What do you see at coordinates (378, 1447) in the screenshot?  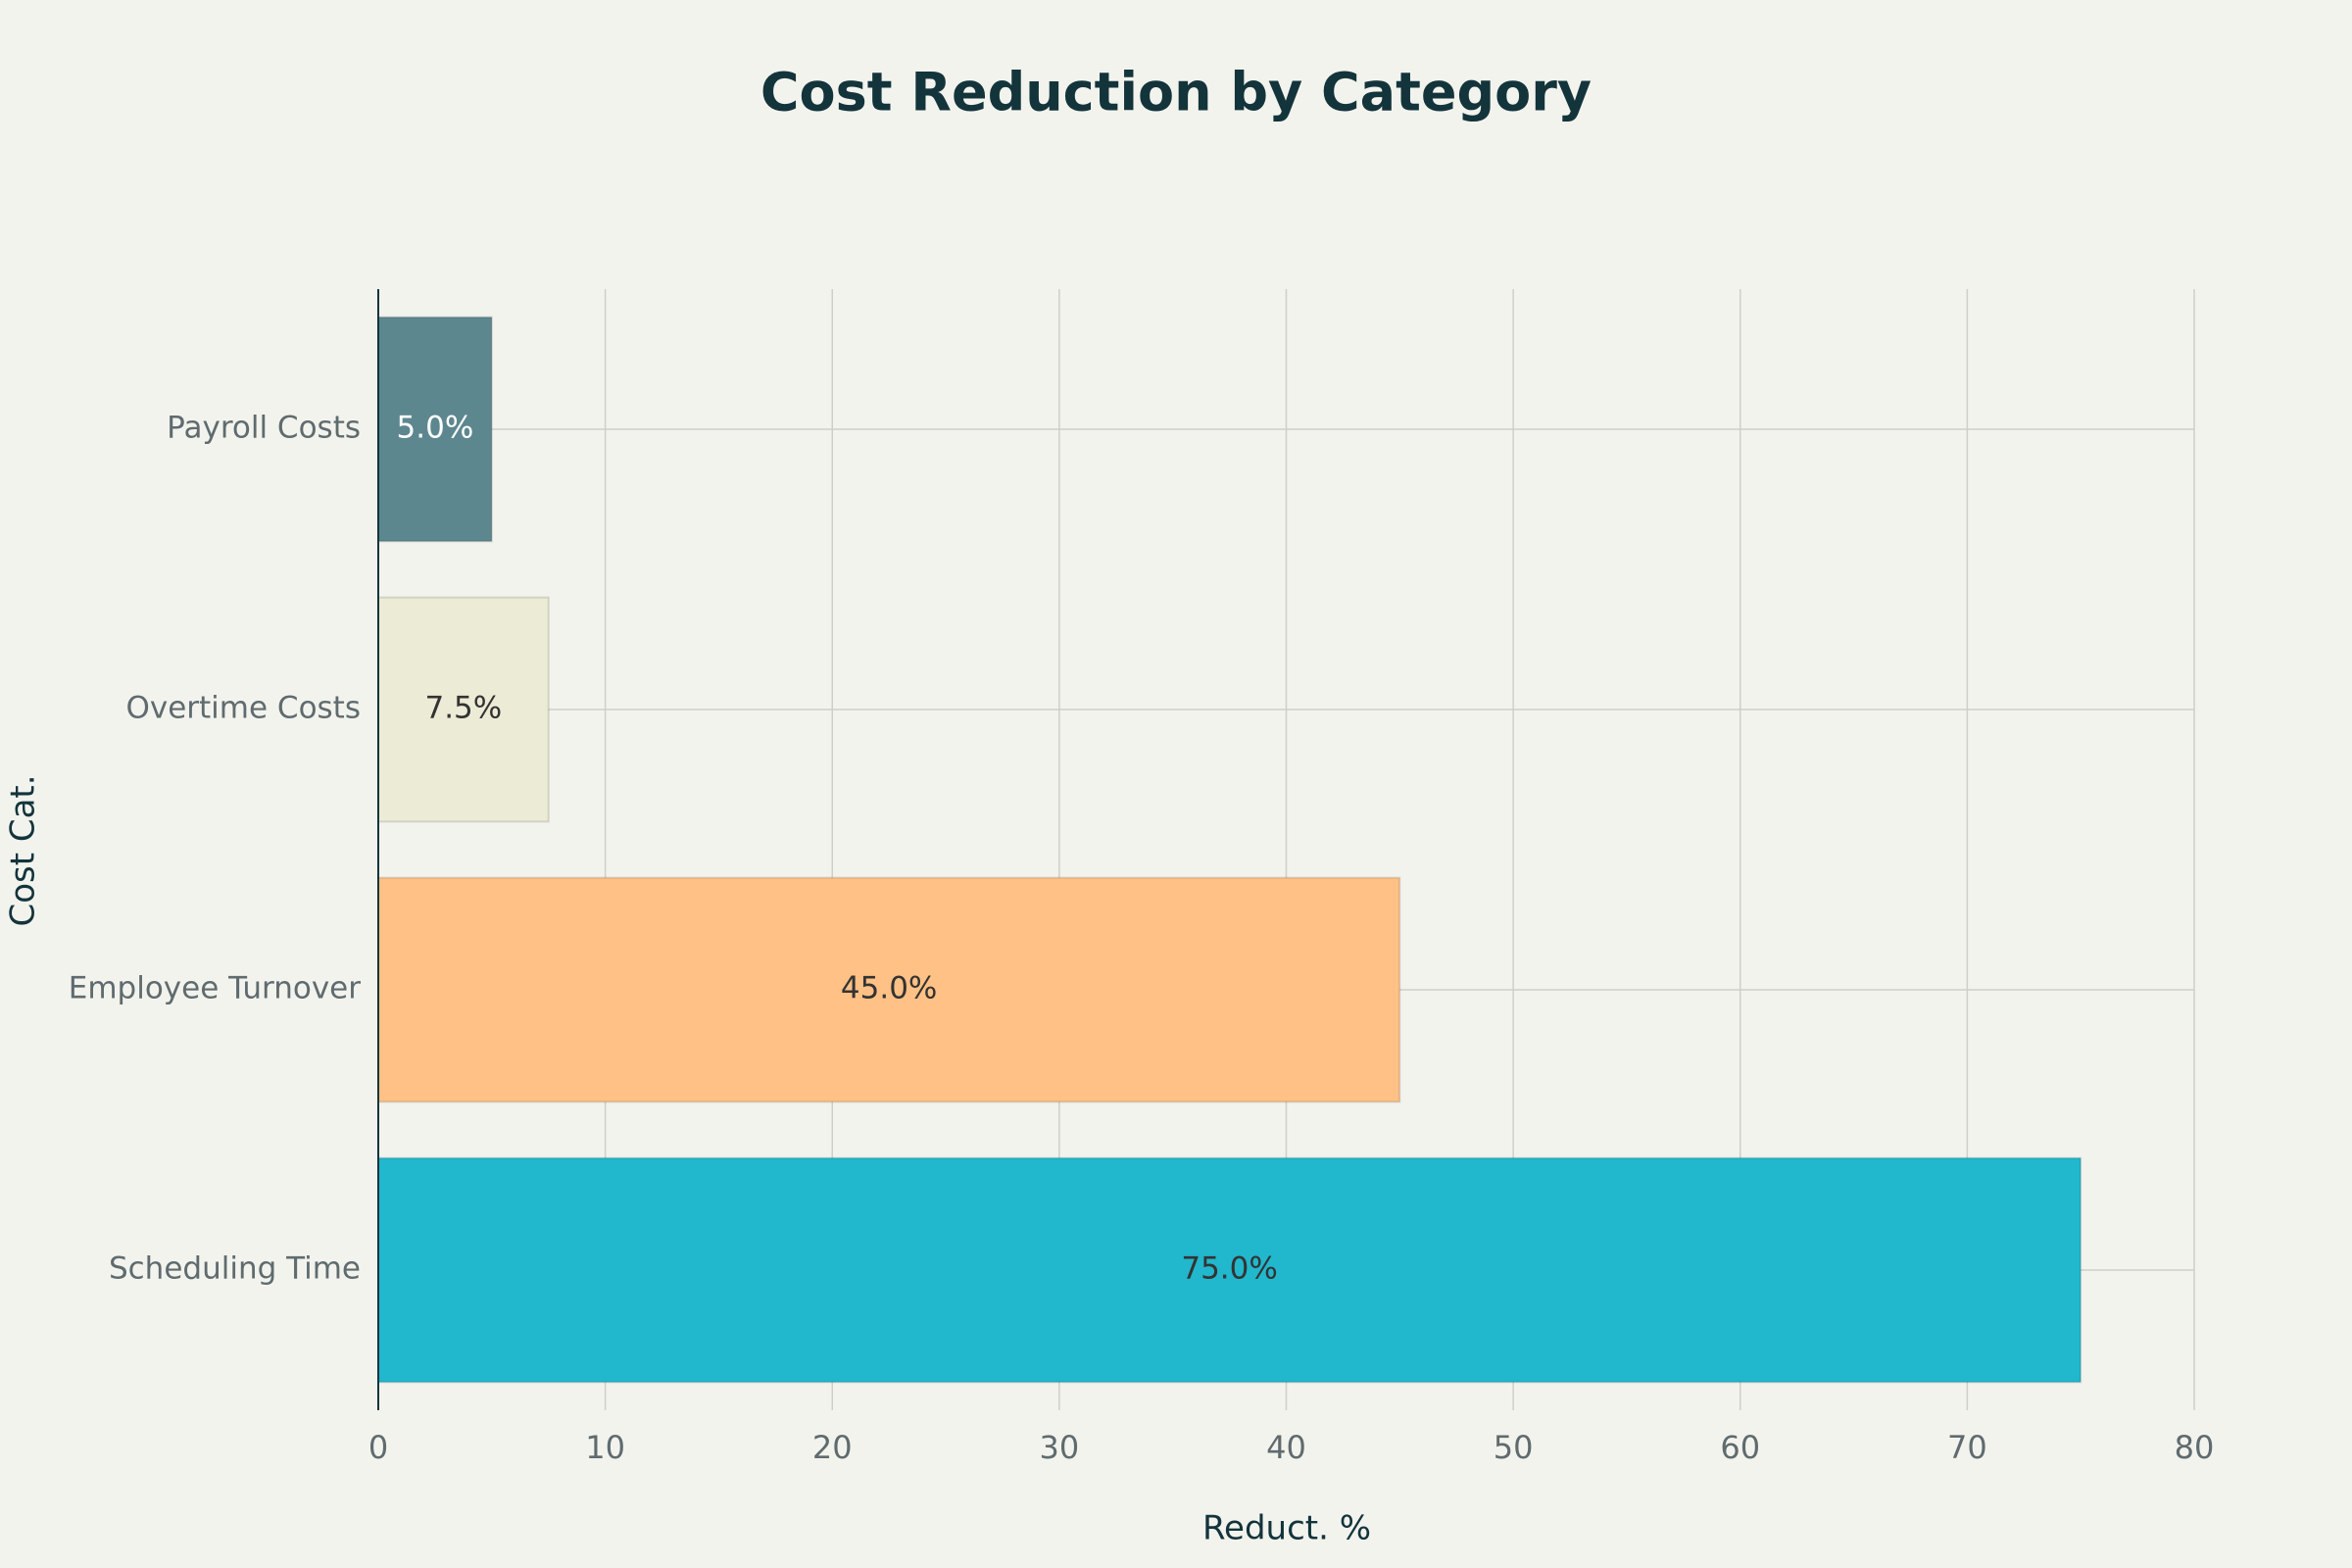 I see `x-tick-label: 0` at bounding box center [378, 1447].